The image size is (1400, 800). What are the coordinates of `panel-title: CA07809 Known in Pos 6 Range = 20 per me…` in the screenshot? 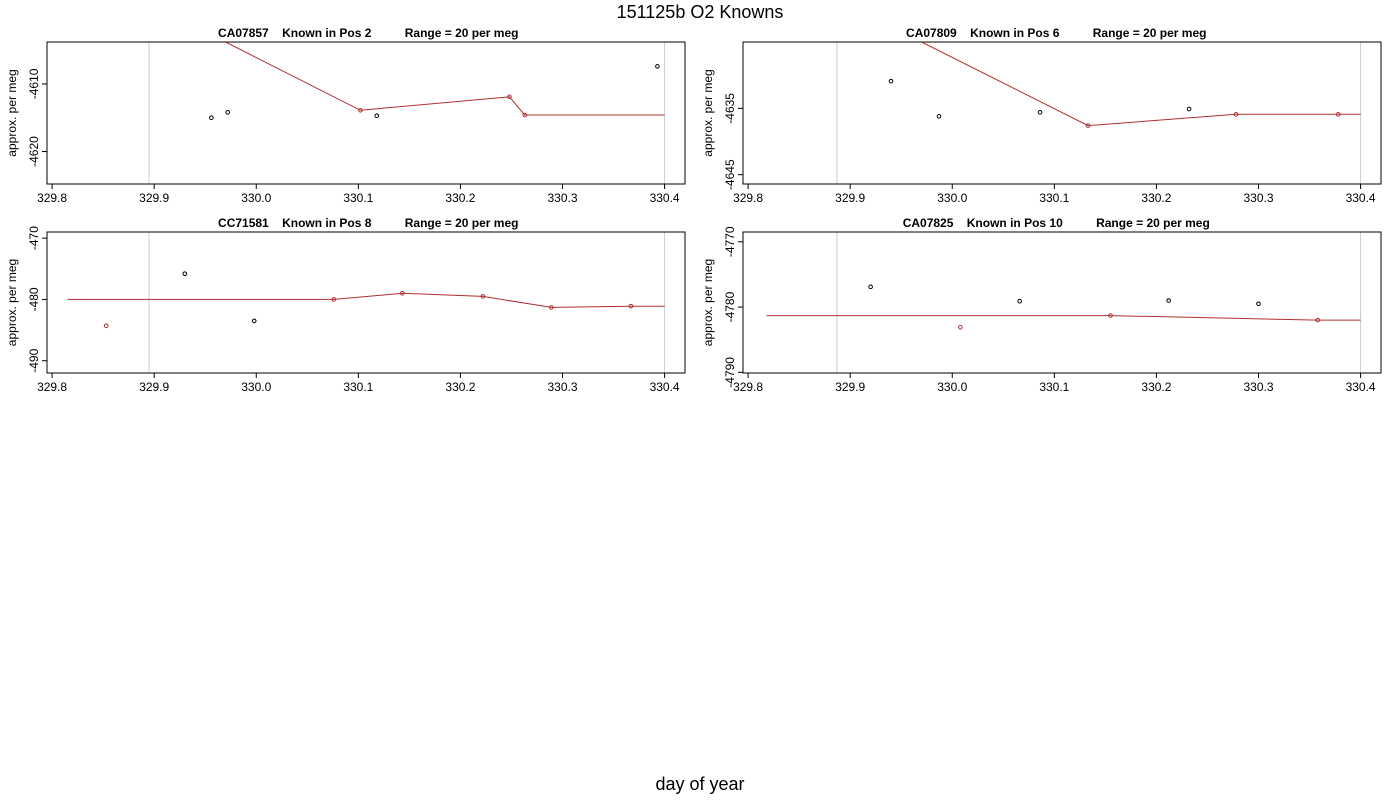 It's located at (1056, 33).